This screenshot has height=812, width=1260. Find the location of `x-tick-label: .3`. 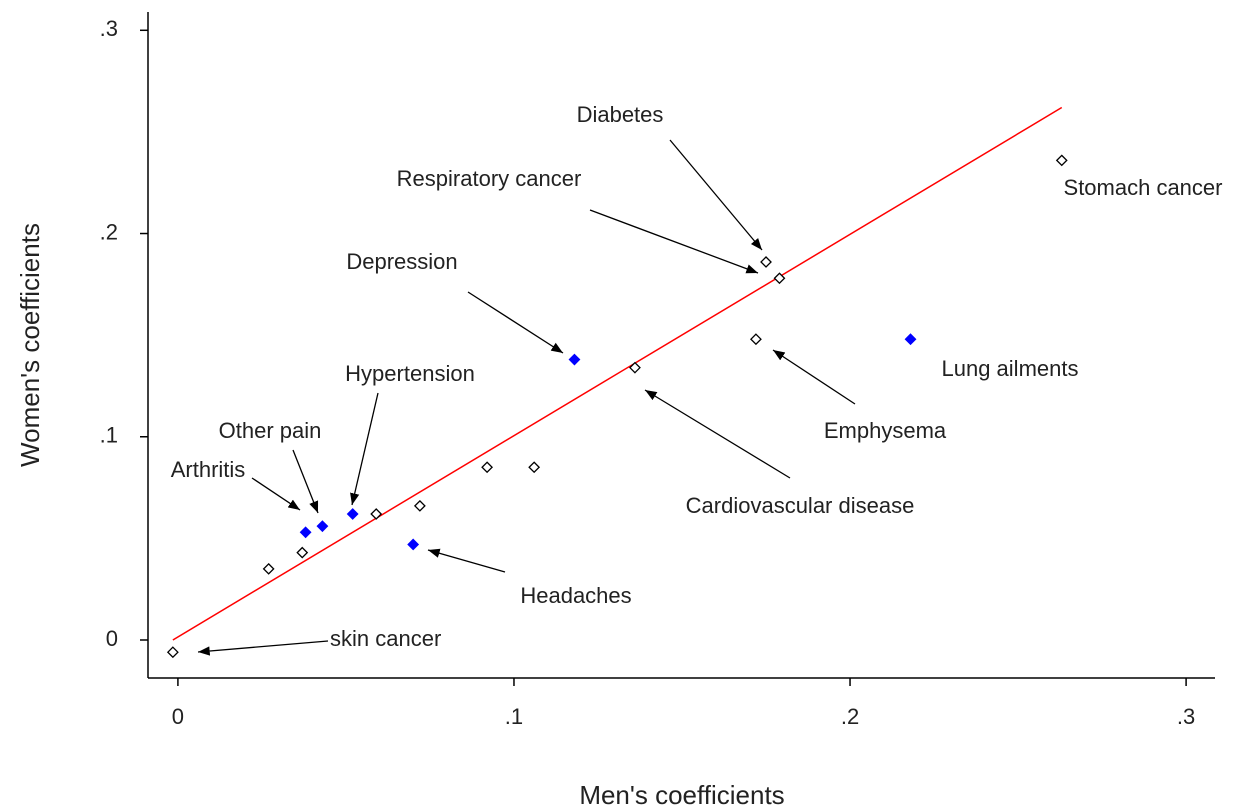

x-tick-label: .3 is located at coordinates (1186, 716).